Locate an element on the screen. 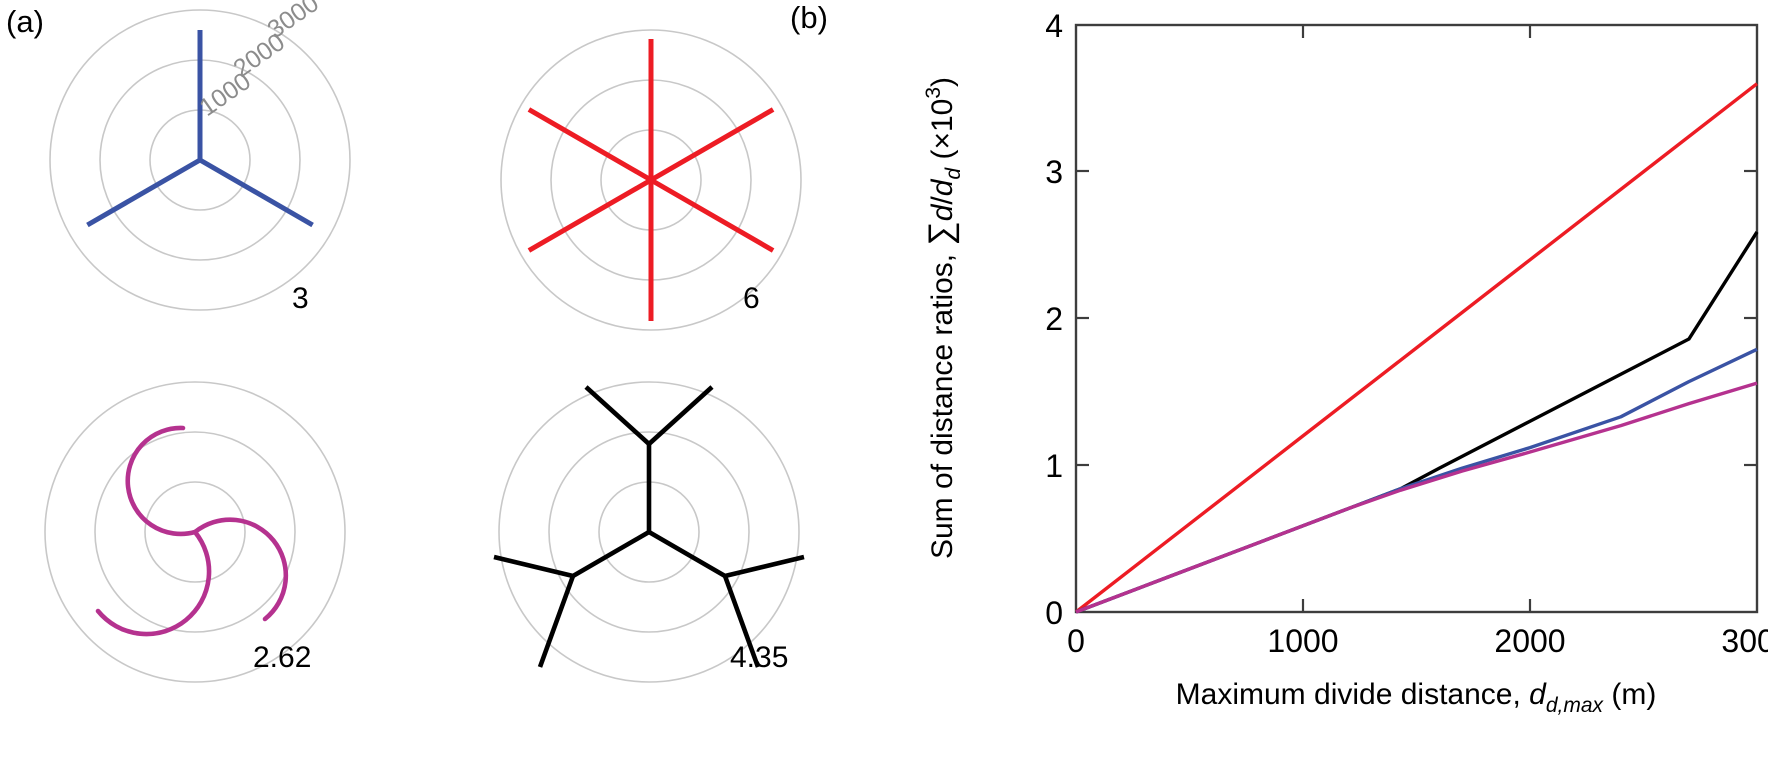  polar-curved-arms is located at coordinates (192, 531).